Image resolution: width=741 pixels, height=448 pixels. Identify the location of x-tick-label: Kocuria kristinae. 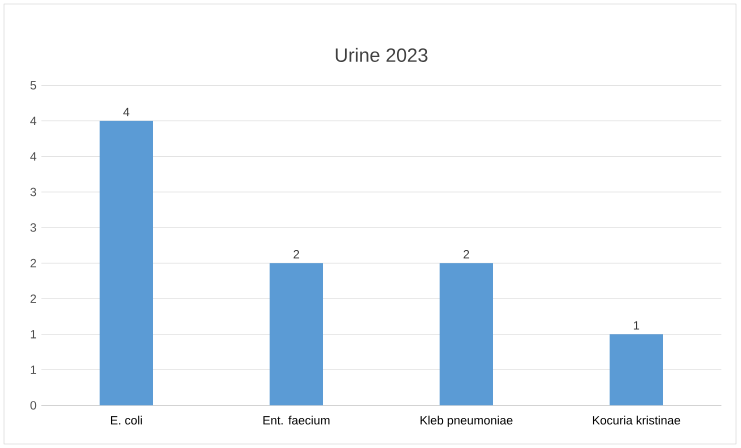
(636, 420).